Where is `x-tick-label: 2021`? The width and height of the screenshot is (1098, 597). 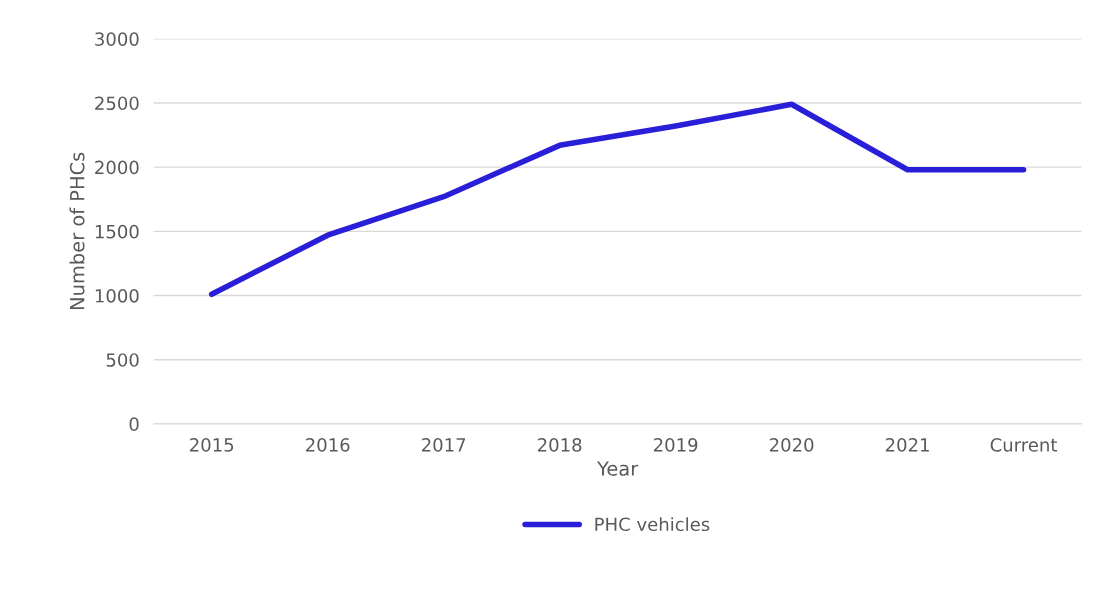 x-tick-label: 2021 is located at coordinates (907, 445).